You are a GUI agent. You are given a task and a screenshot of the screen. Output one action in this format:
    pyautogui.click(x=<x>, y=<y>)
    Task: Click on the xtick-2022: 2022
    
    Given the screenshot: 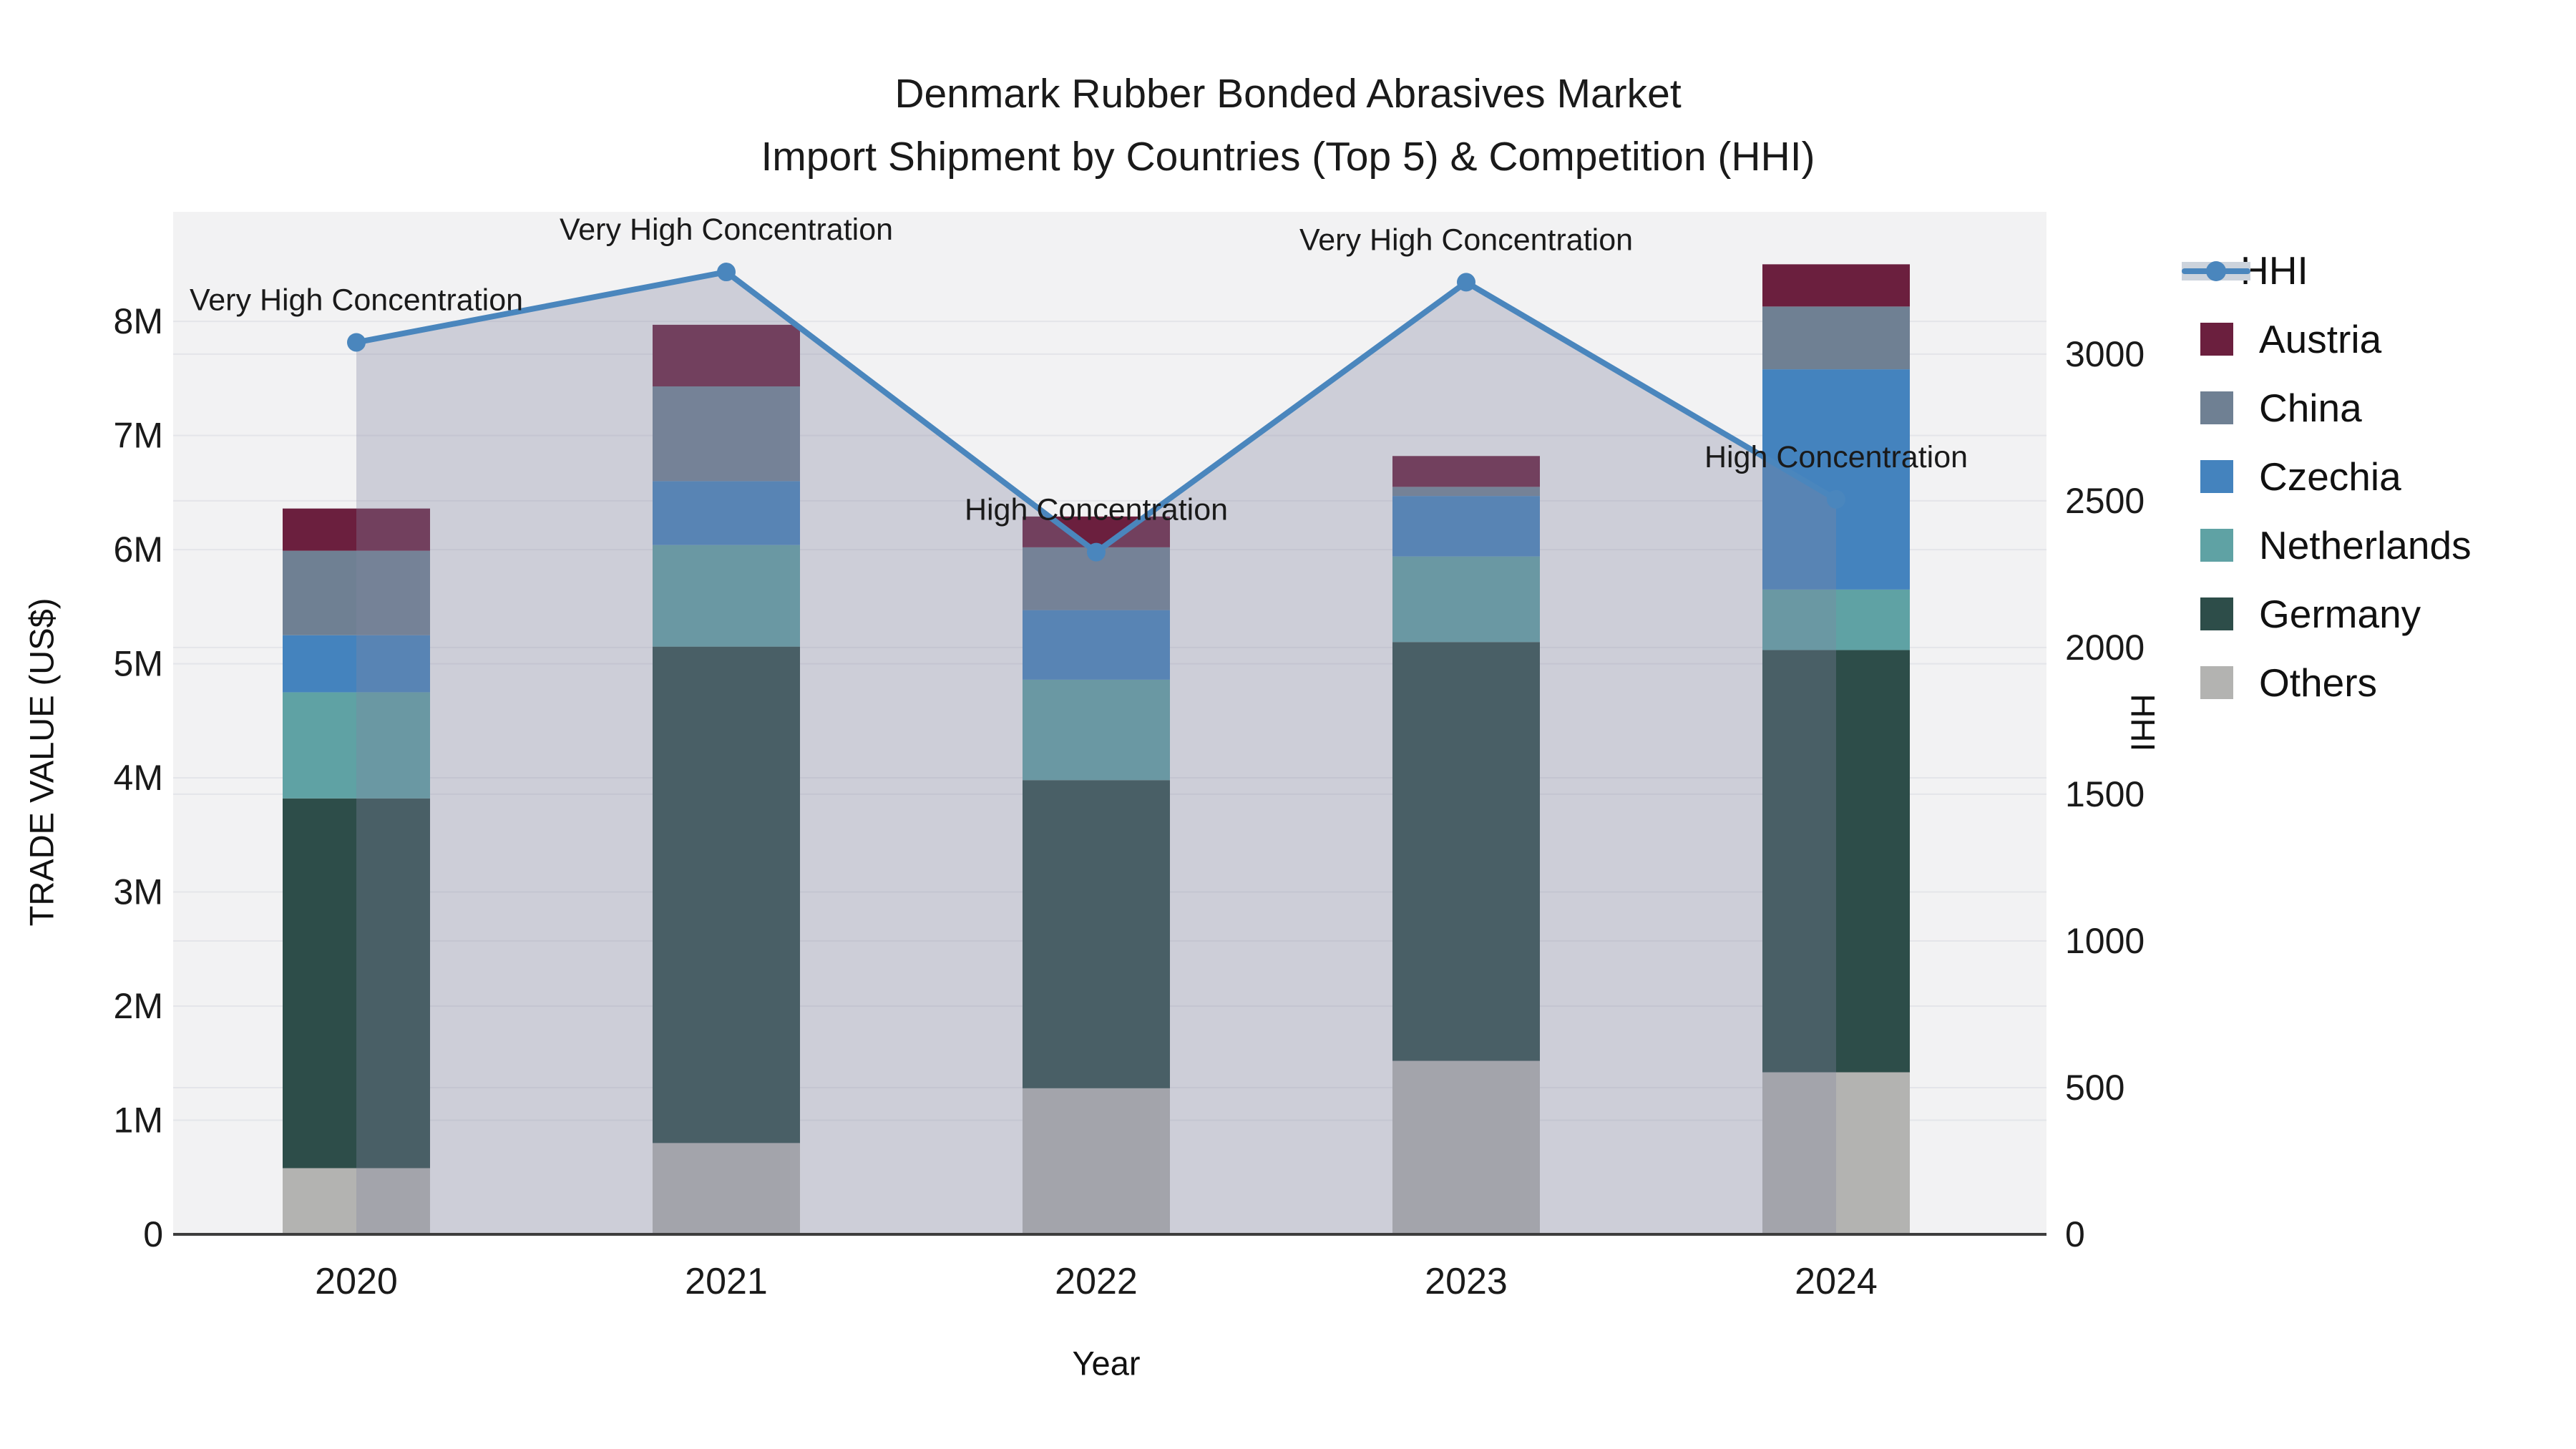 What is the action you would take?
    pyautogui.click(x=1096, y=1281)
    